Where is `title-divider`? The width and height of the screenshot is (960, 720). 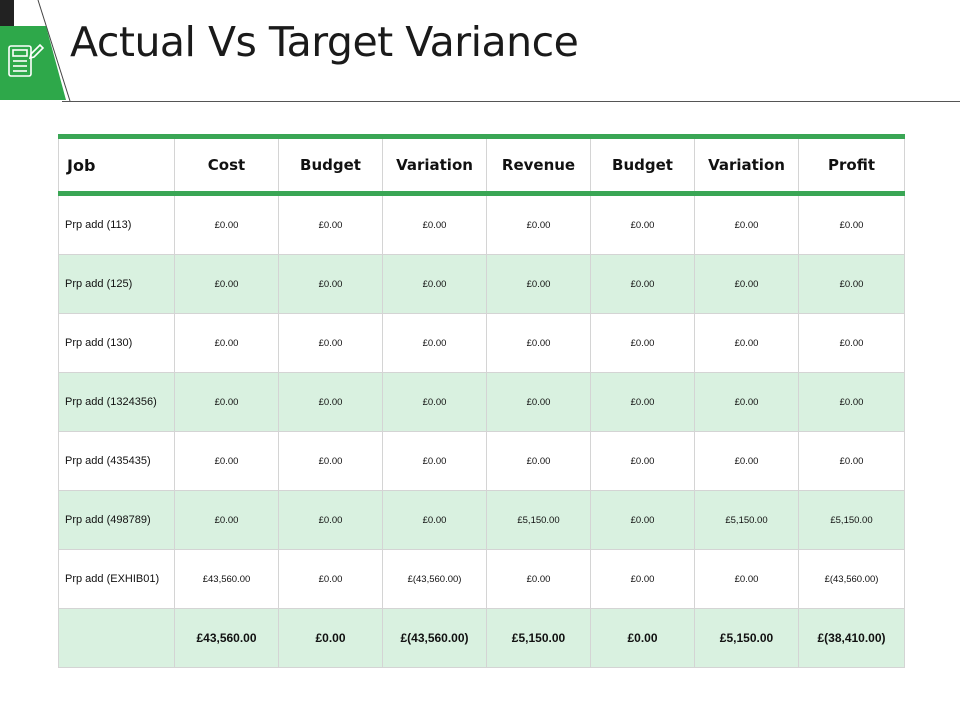 title-divider is located at coordinates (511, 101).